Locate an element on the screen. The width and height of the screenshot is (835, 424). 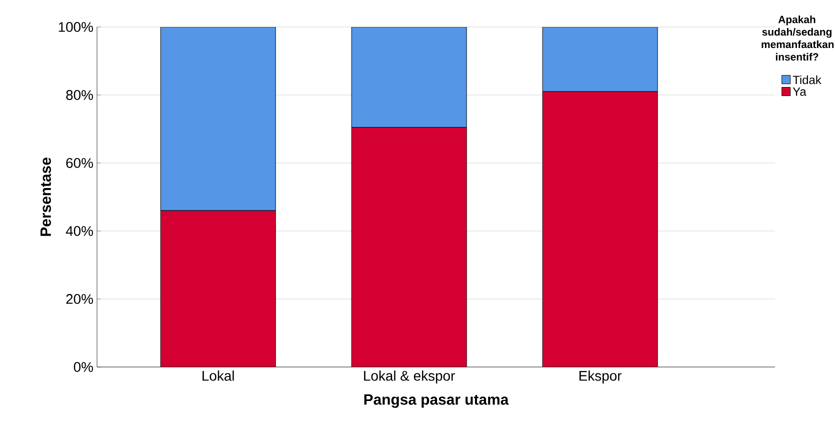
y-tick-label: 80% is located at coordinates (79, 95).